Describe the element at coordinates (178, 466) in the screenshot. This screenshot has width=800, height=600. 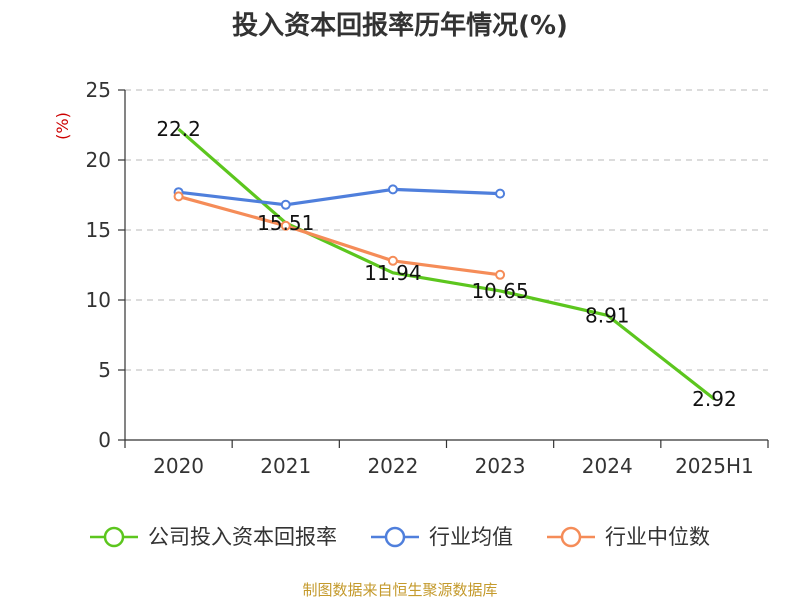
I see `x-tick-label: 2020` at that location.